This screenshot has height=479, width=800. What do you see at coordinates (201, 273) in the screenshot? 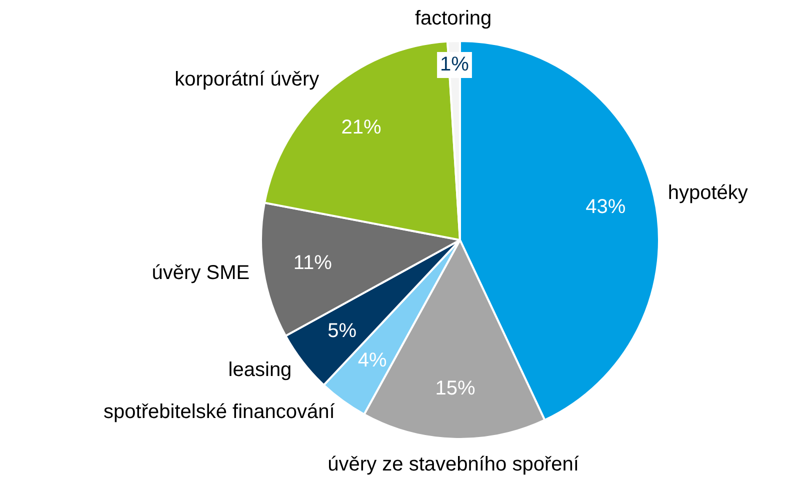
I see `slice-label: úvěry SME` at bounding box center [201, 273].